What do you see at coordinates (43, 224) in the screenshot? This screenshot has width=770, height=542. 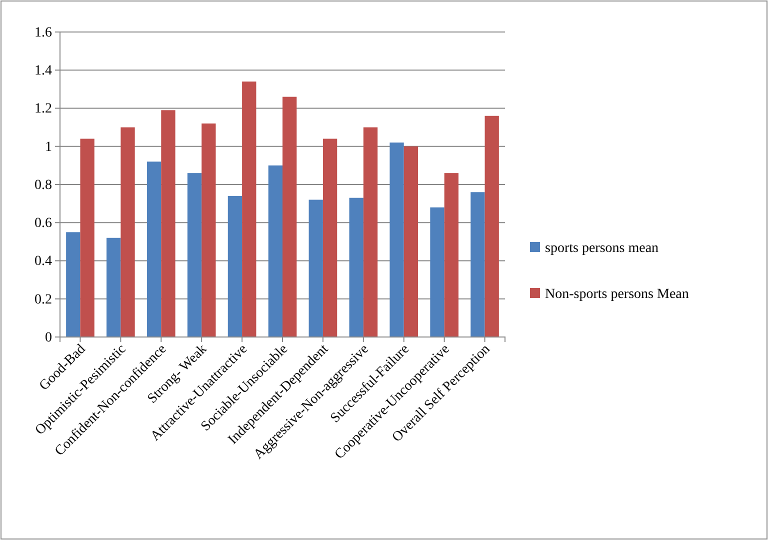 I see `y-tick-label: 0.6` at bounding box center [43, 224].